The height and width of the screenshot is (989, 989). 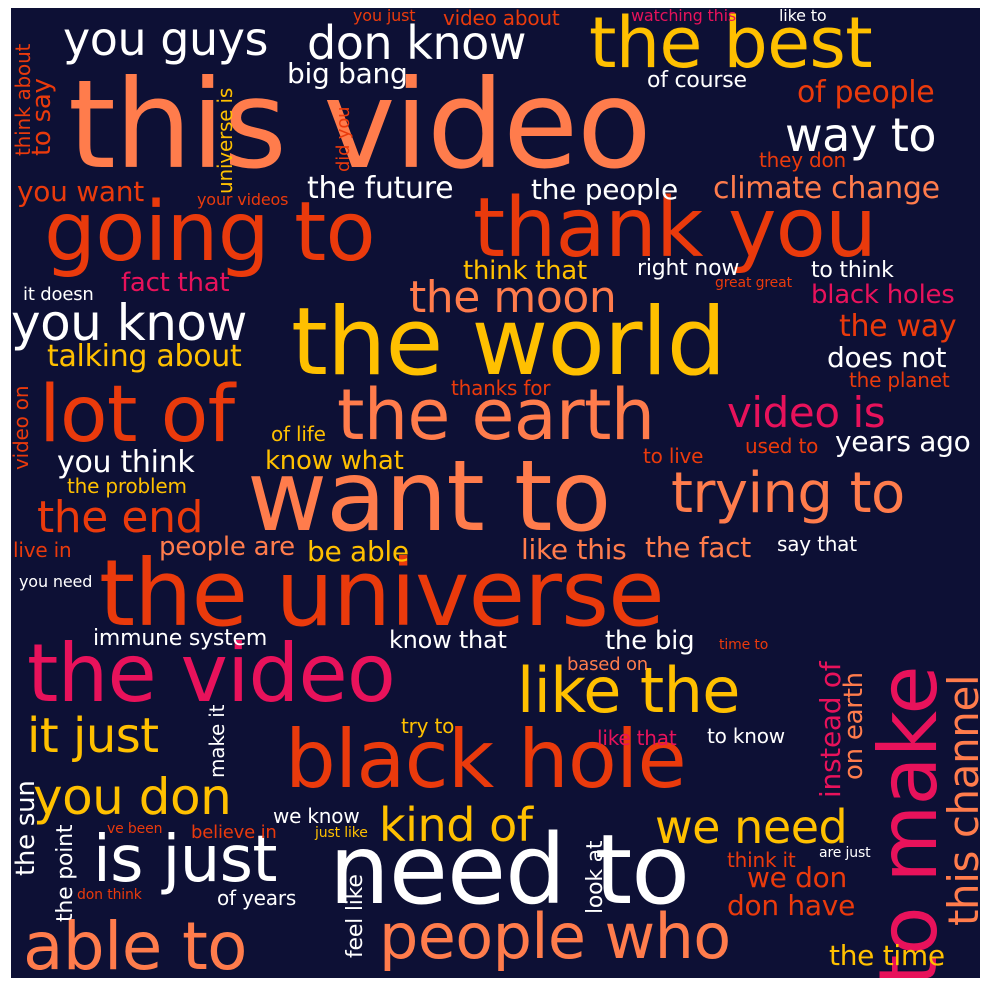 I want to click on word-used-to: used to, so click(x=782, y=446).